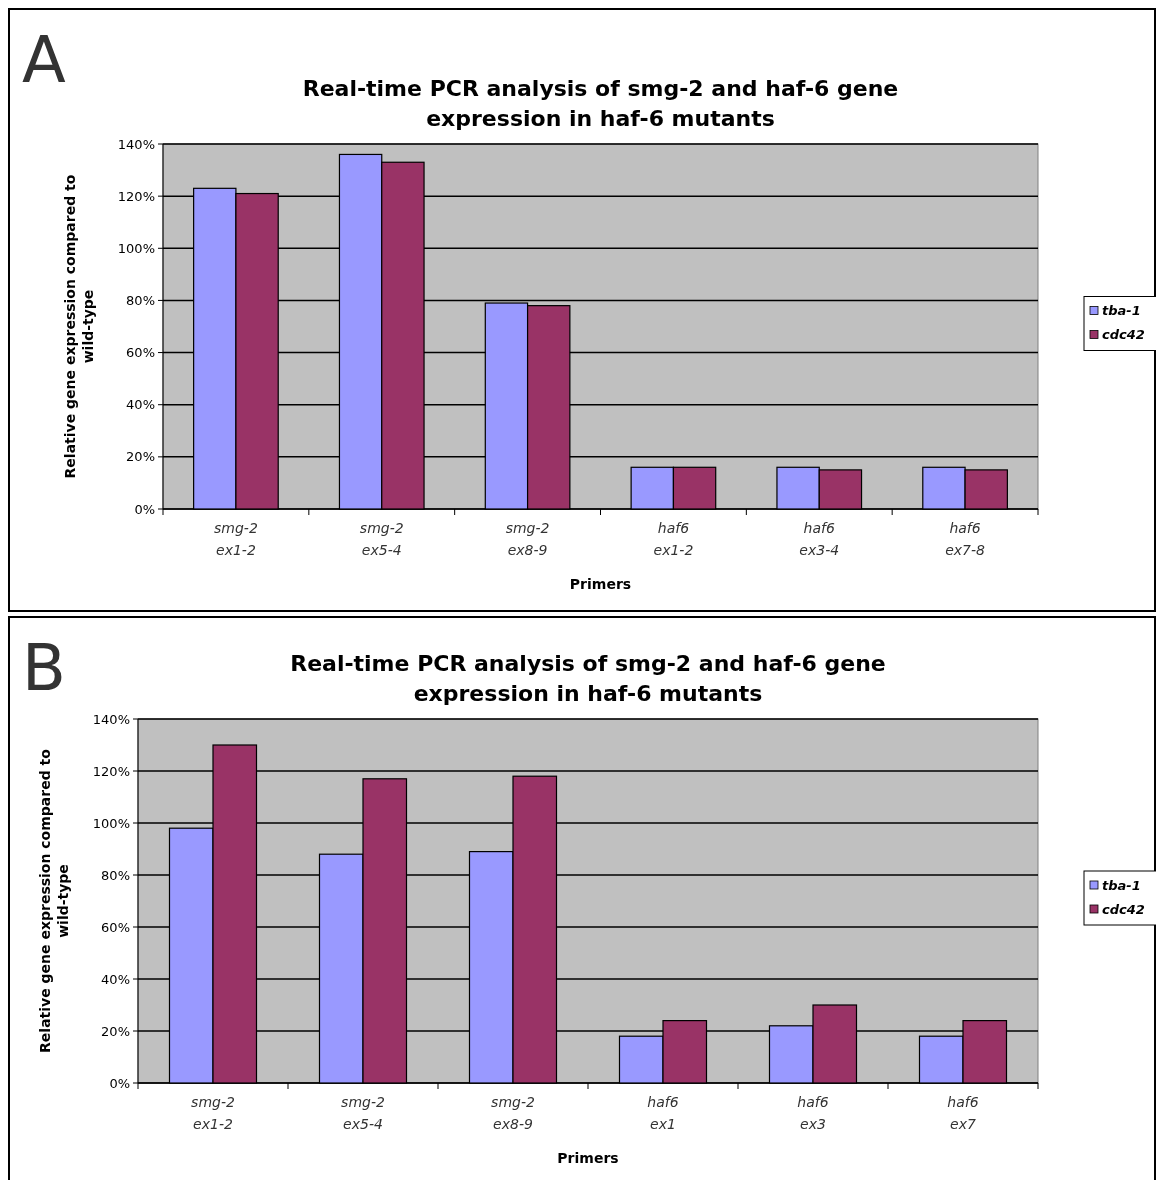 The width and height of the screenshot is (1164, 1180). Describe the element at coordinates (819, 539) in the screenshot. I see `x-tick-label: haf6 ex3-4` at that location.